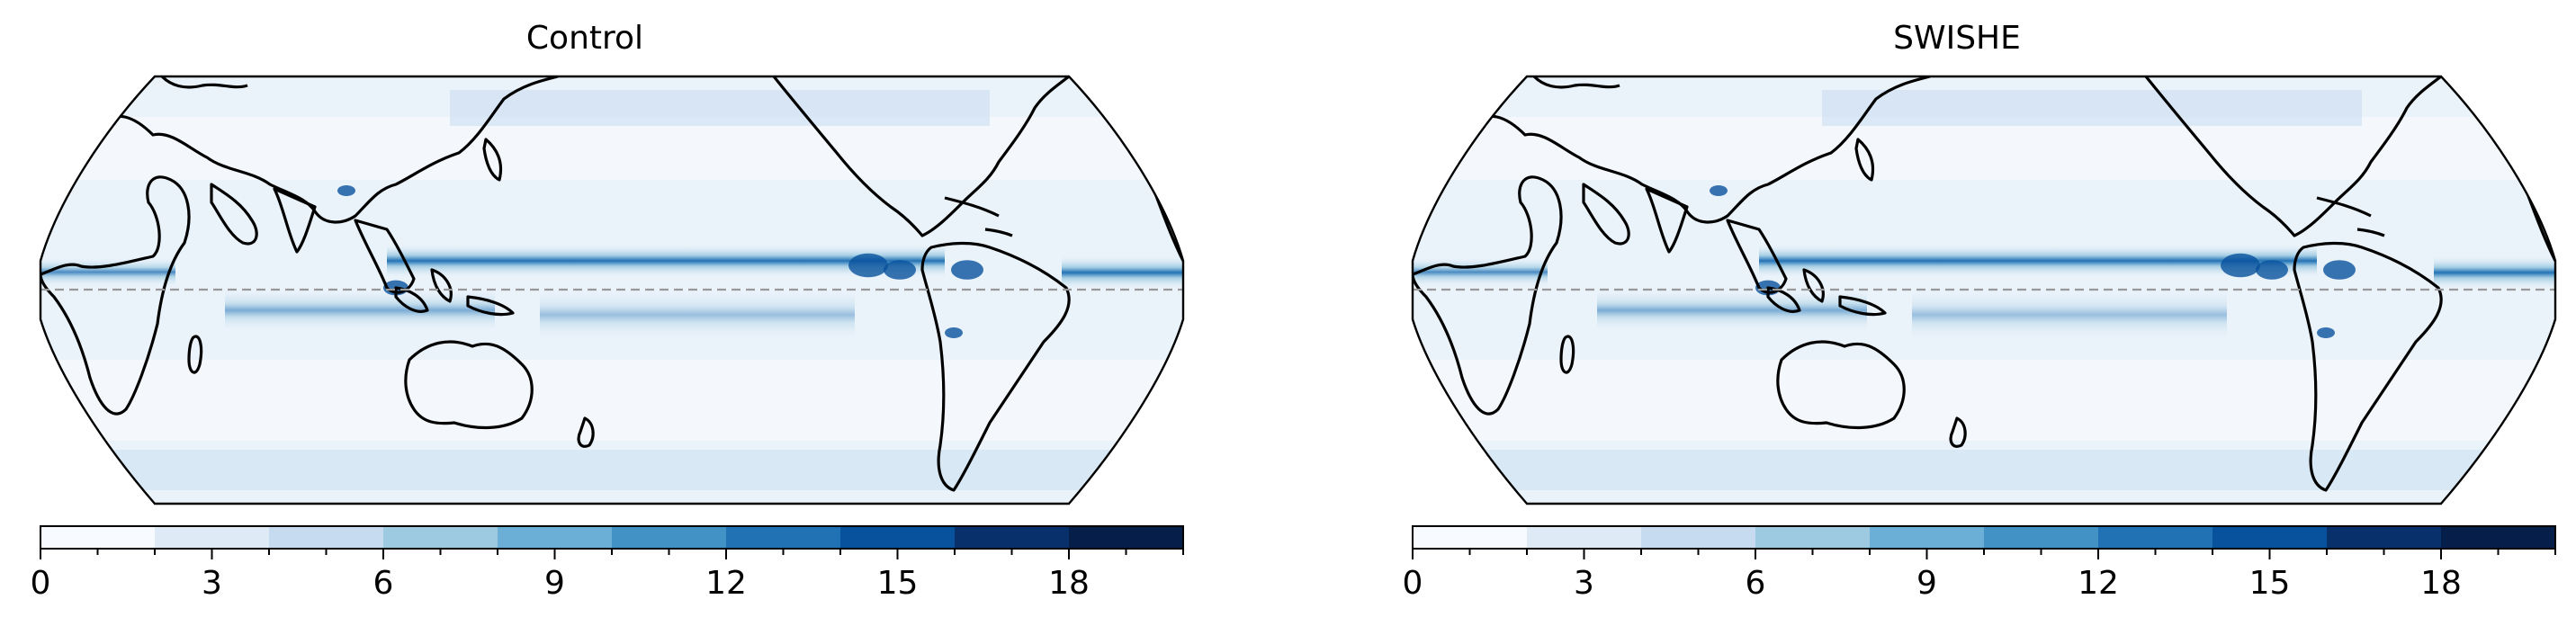 The image size is (2576, 635). What do you see at coordinates (1957, 38) in the screenshot?
I see `panel-title: SWISHE` at bounding box center [1957, 38].